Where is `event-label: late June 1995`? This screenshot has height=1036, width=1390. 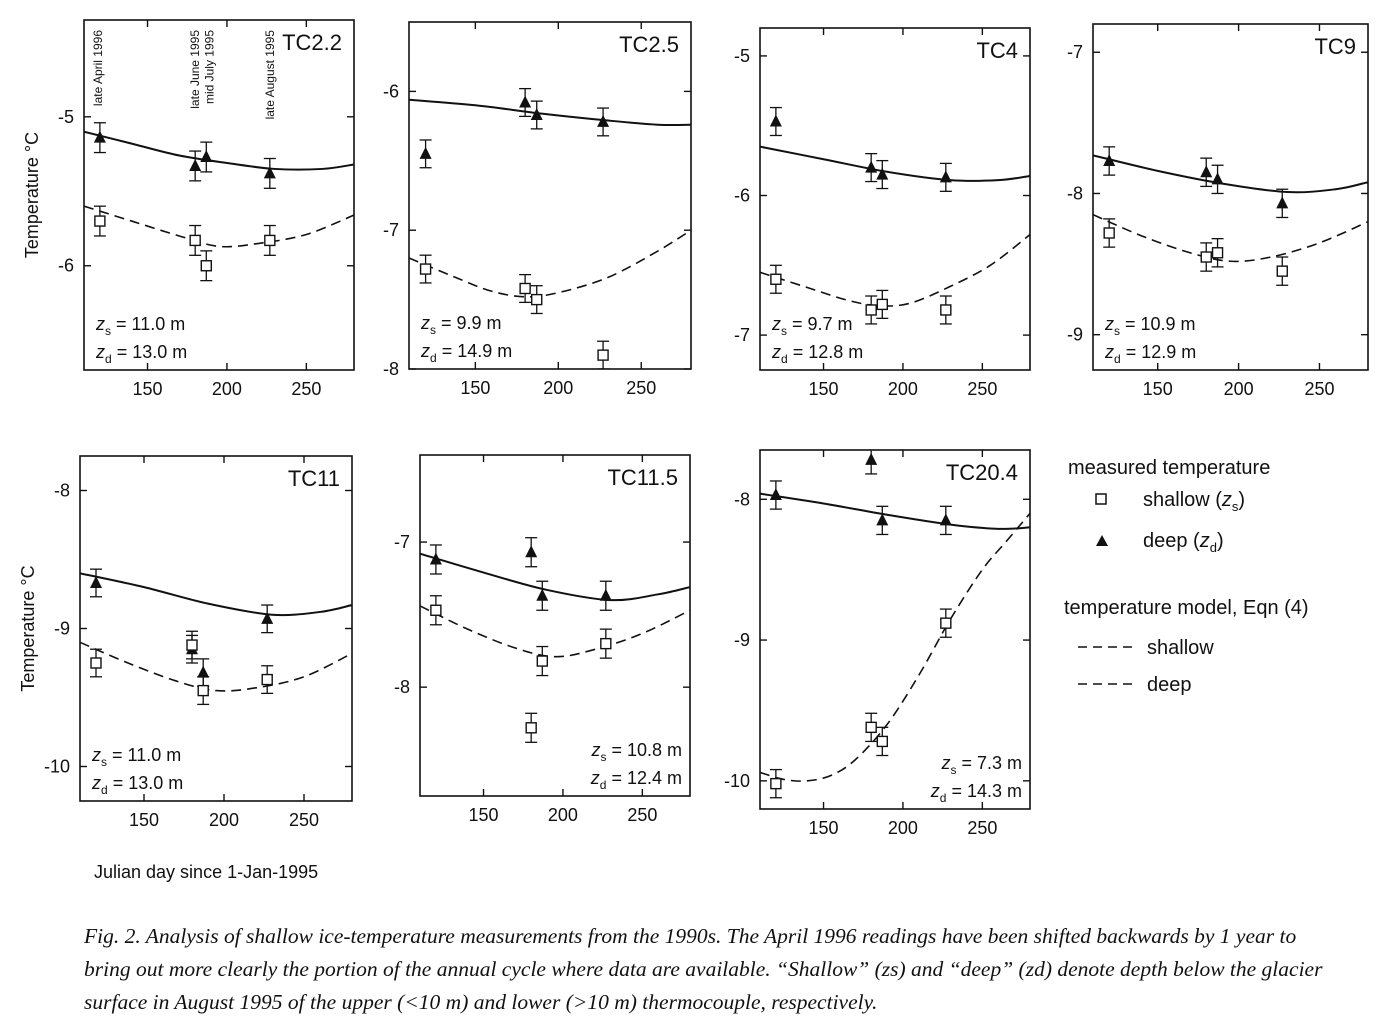
event-label: late June 1995 is located at coordinates (195, 69).